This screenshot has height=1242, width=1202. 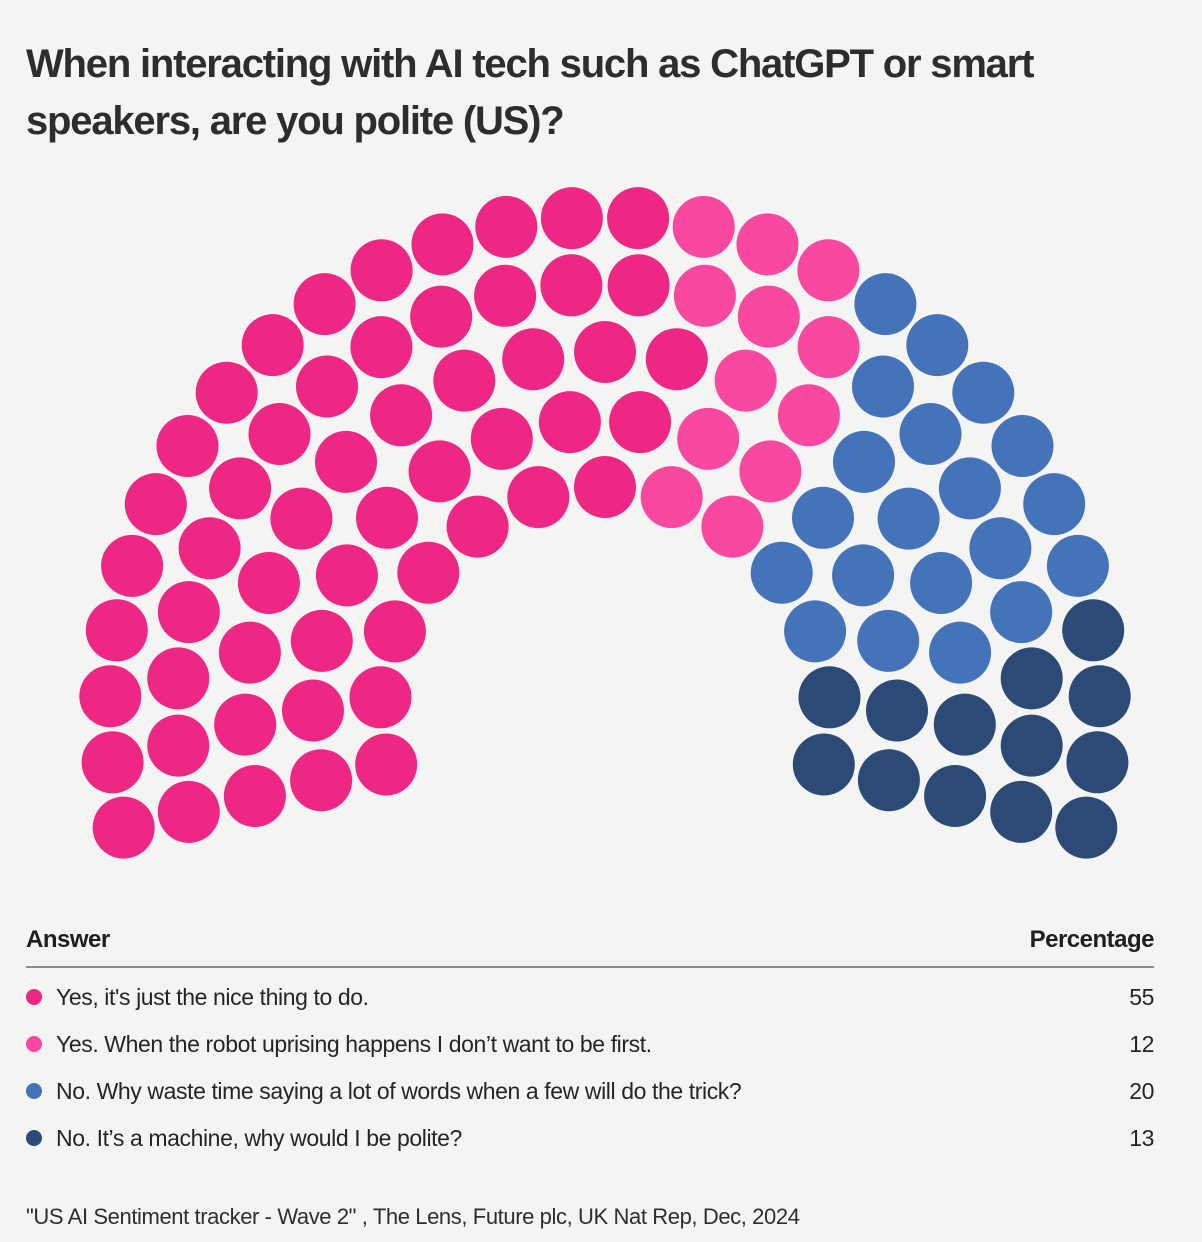 What do you see at coordinates (68, 939) in the screenshot?
I see `answer-column-header: Answer` at bounding box center [68, 939].